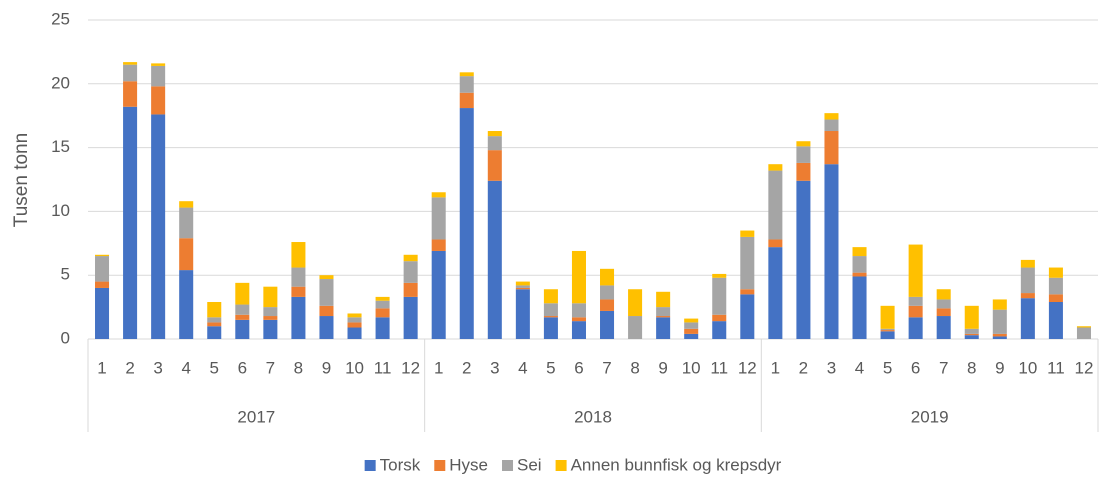 The image size is (1104, 484). What do you see at coordinates (440, 465) in the screenshot?
I see `legend-swatch` at bounding box center [440, 465].